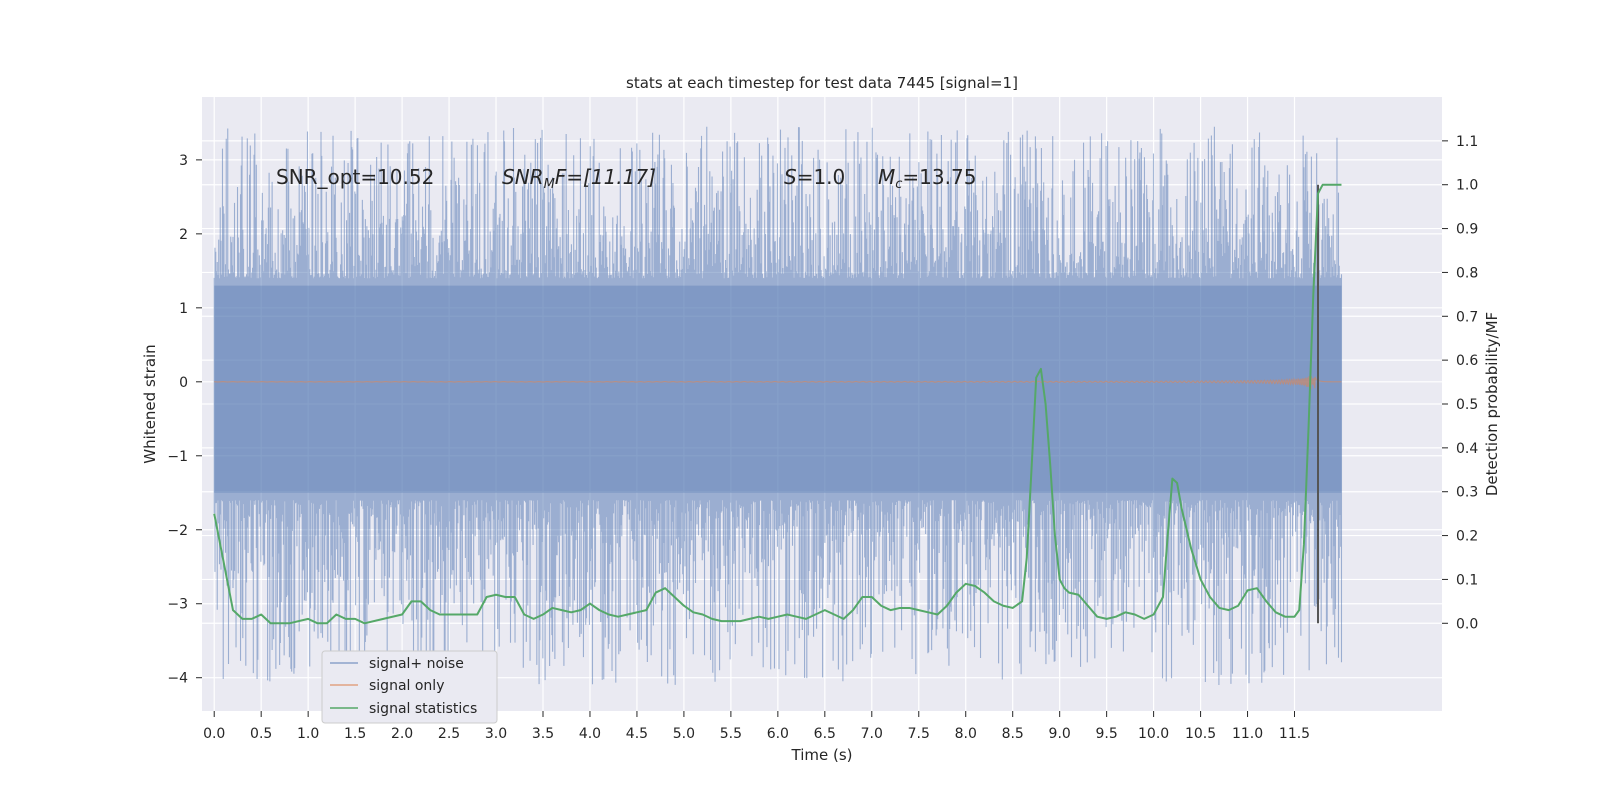 The width and height of the screenshot is (1600, 804). I want to click on y-right-tick-label: 0.7, so click(1467, 317).